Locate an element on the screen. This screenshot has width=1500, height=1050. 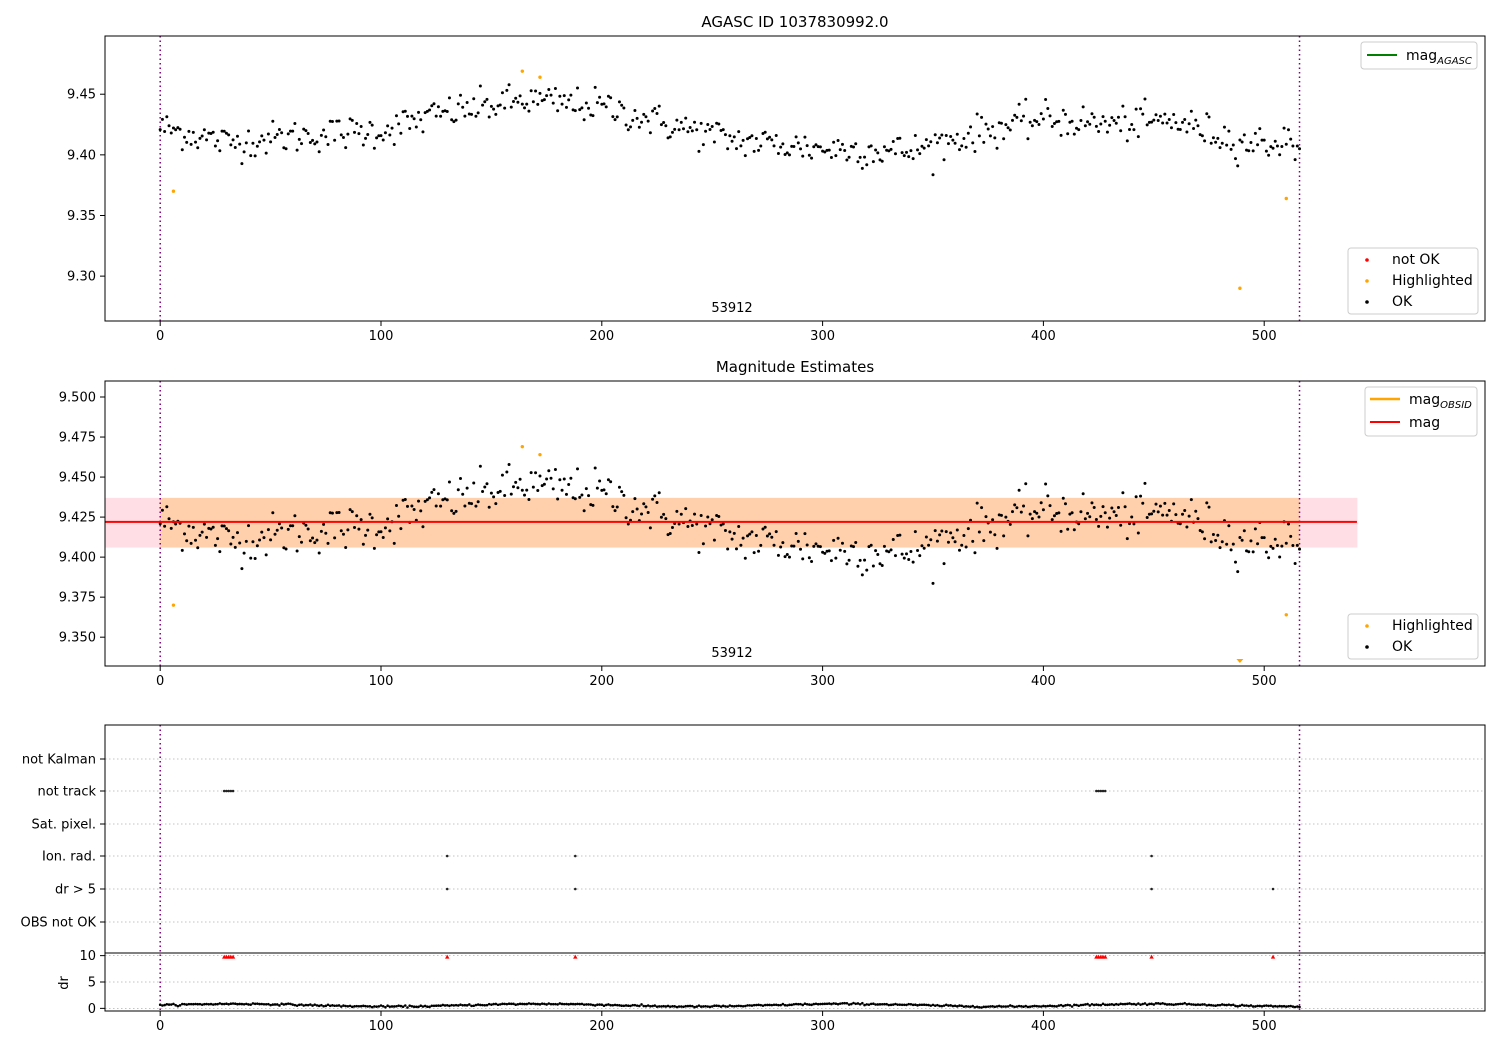
y-tick-label: 9.30 is located at coordinates (81, 277).